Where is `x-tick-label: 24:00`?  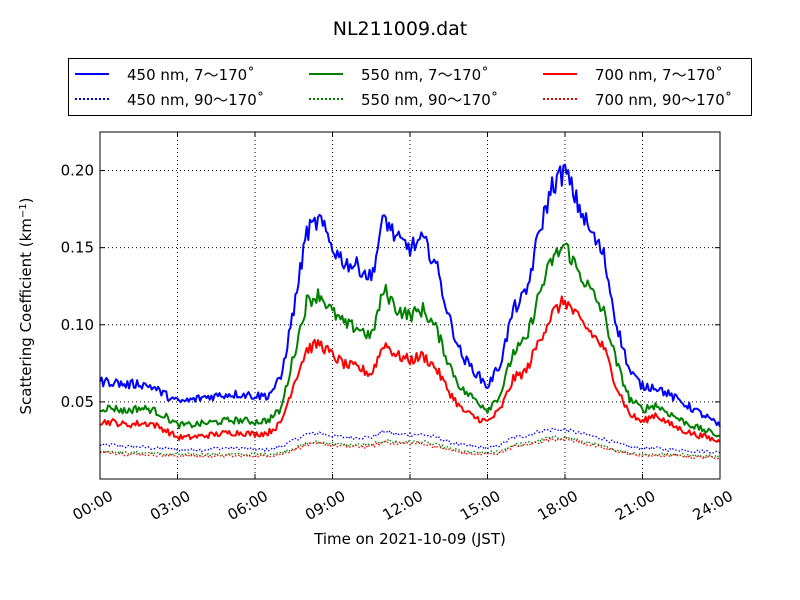 x-tick-label: 24:00 is located at coordinates (713, 505).